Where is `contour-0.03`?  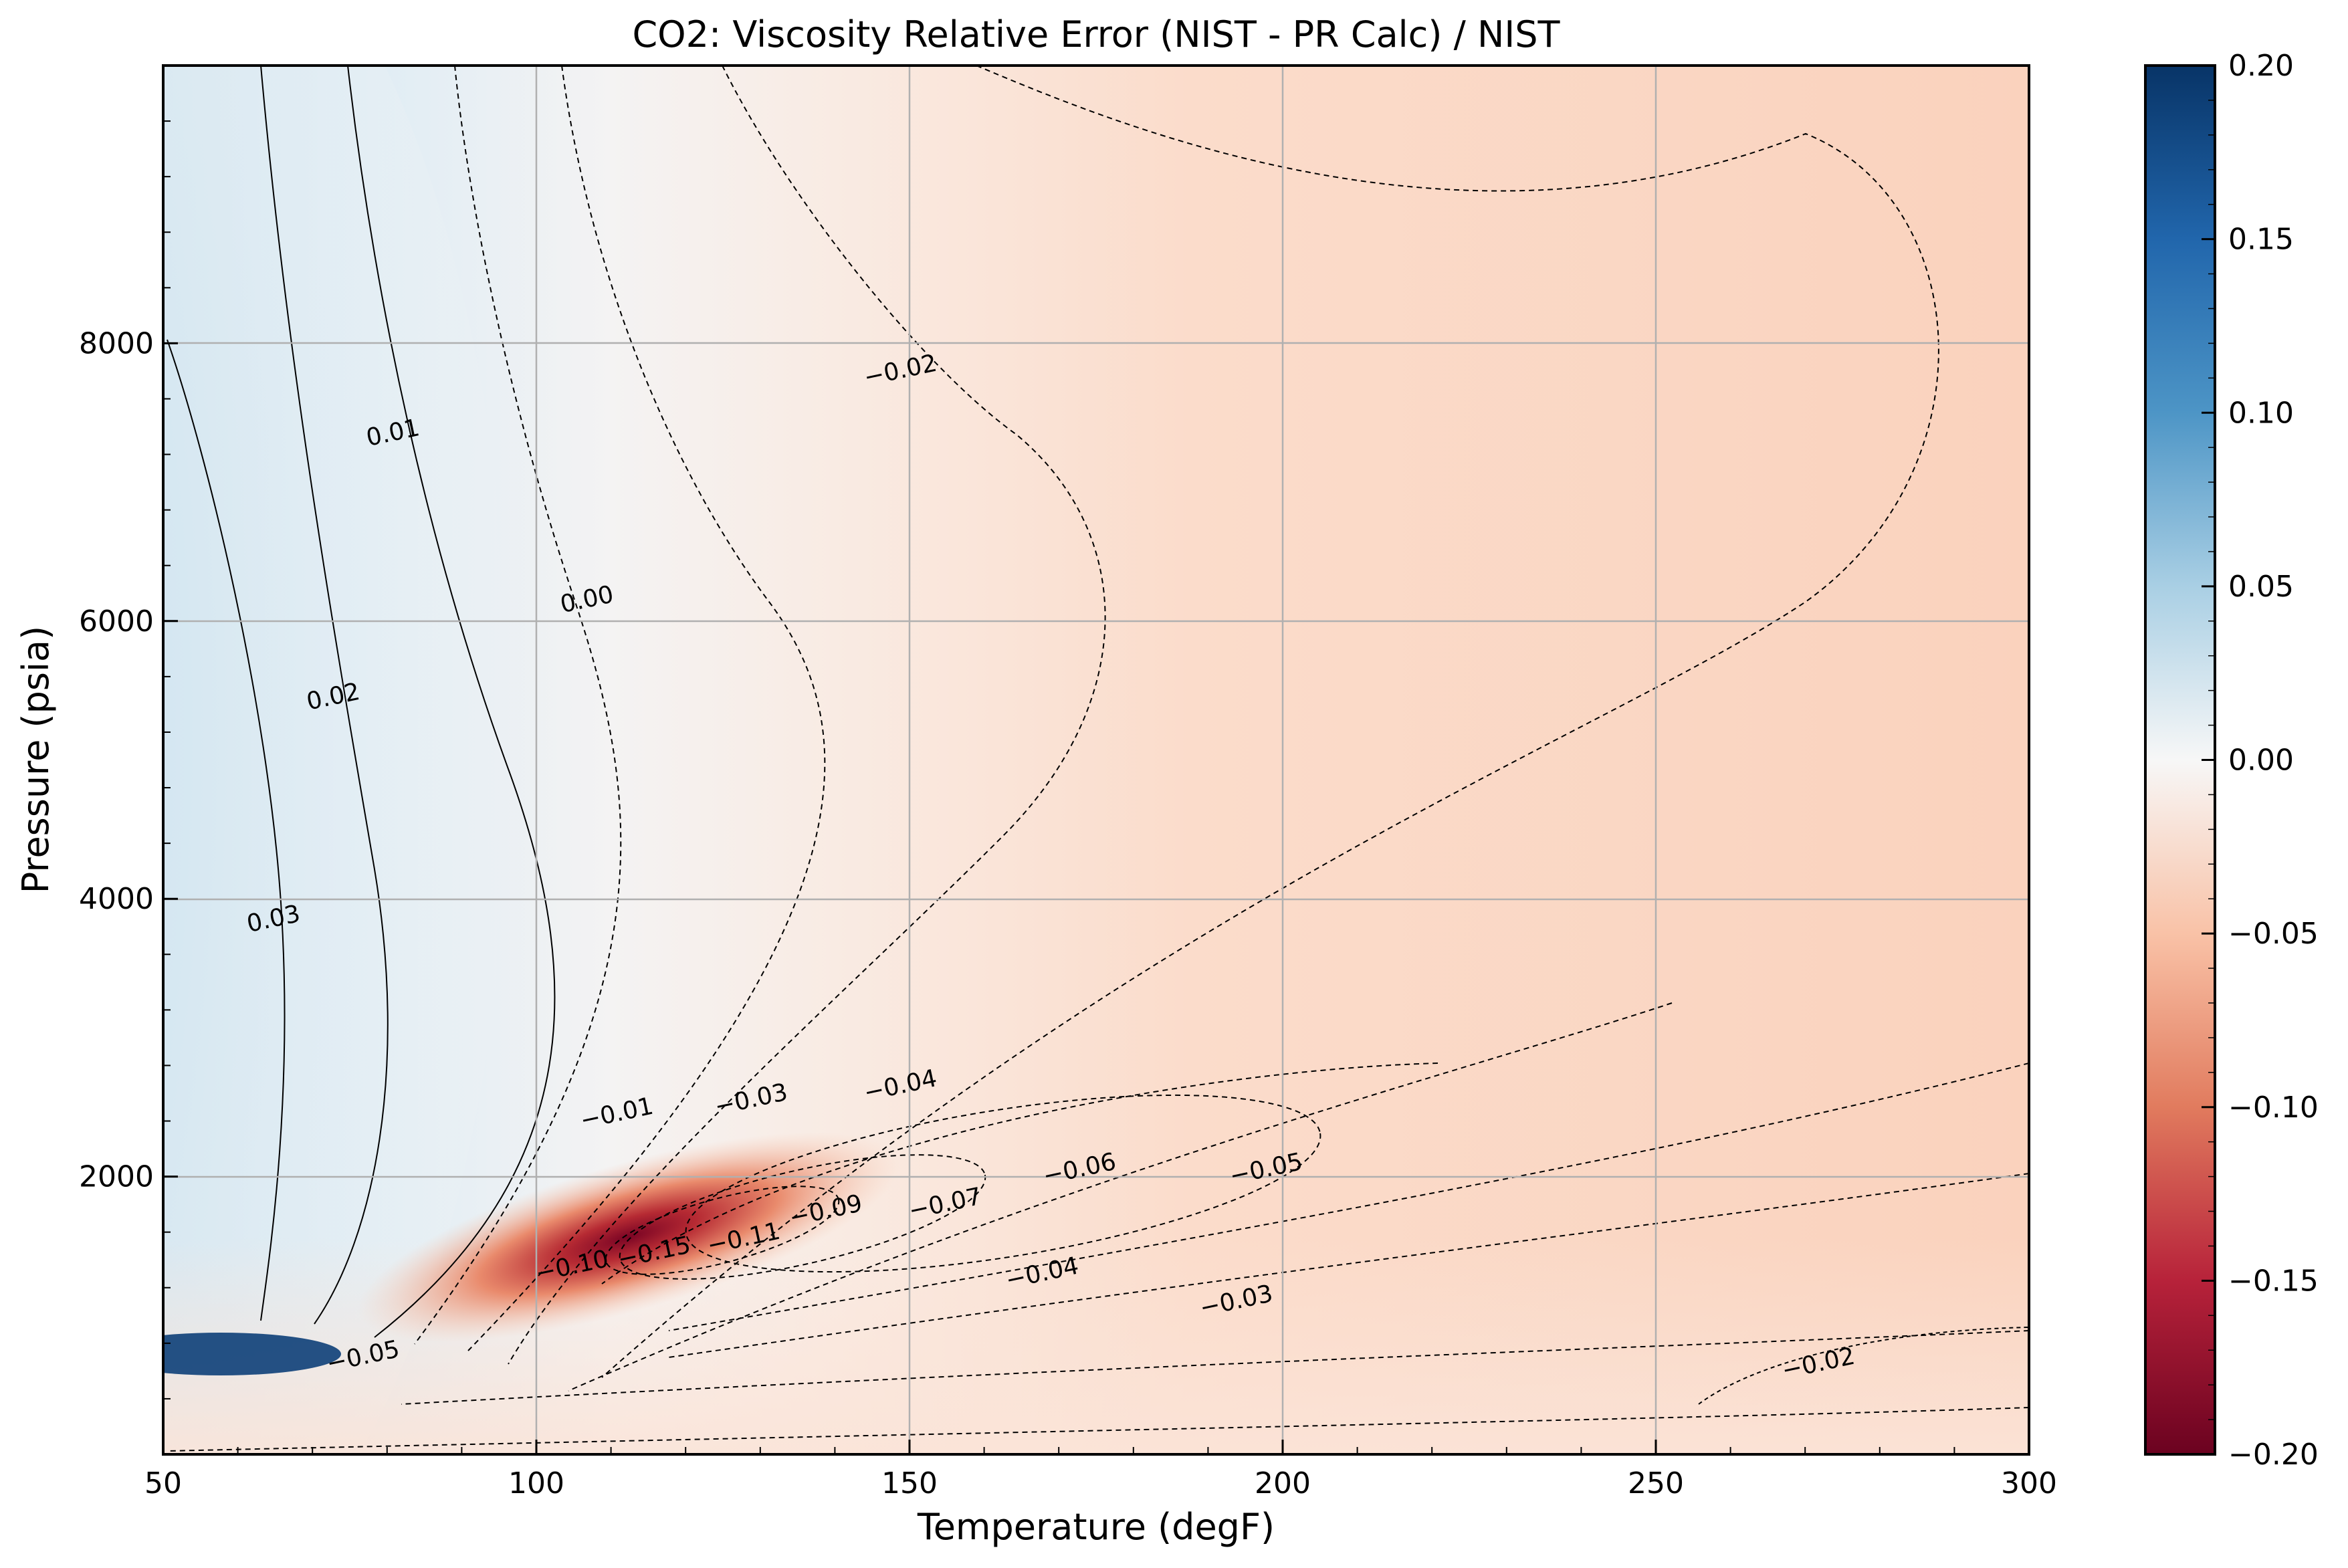 contour-0.03 is located at coordinates (226, 830).